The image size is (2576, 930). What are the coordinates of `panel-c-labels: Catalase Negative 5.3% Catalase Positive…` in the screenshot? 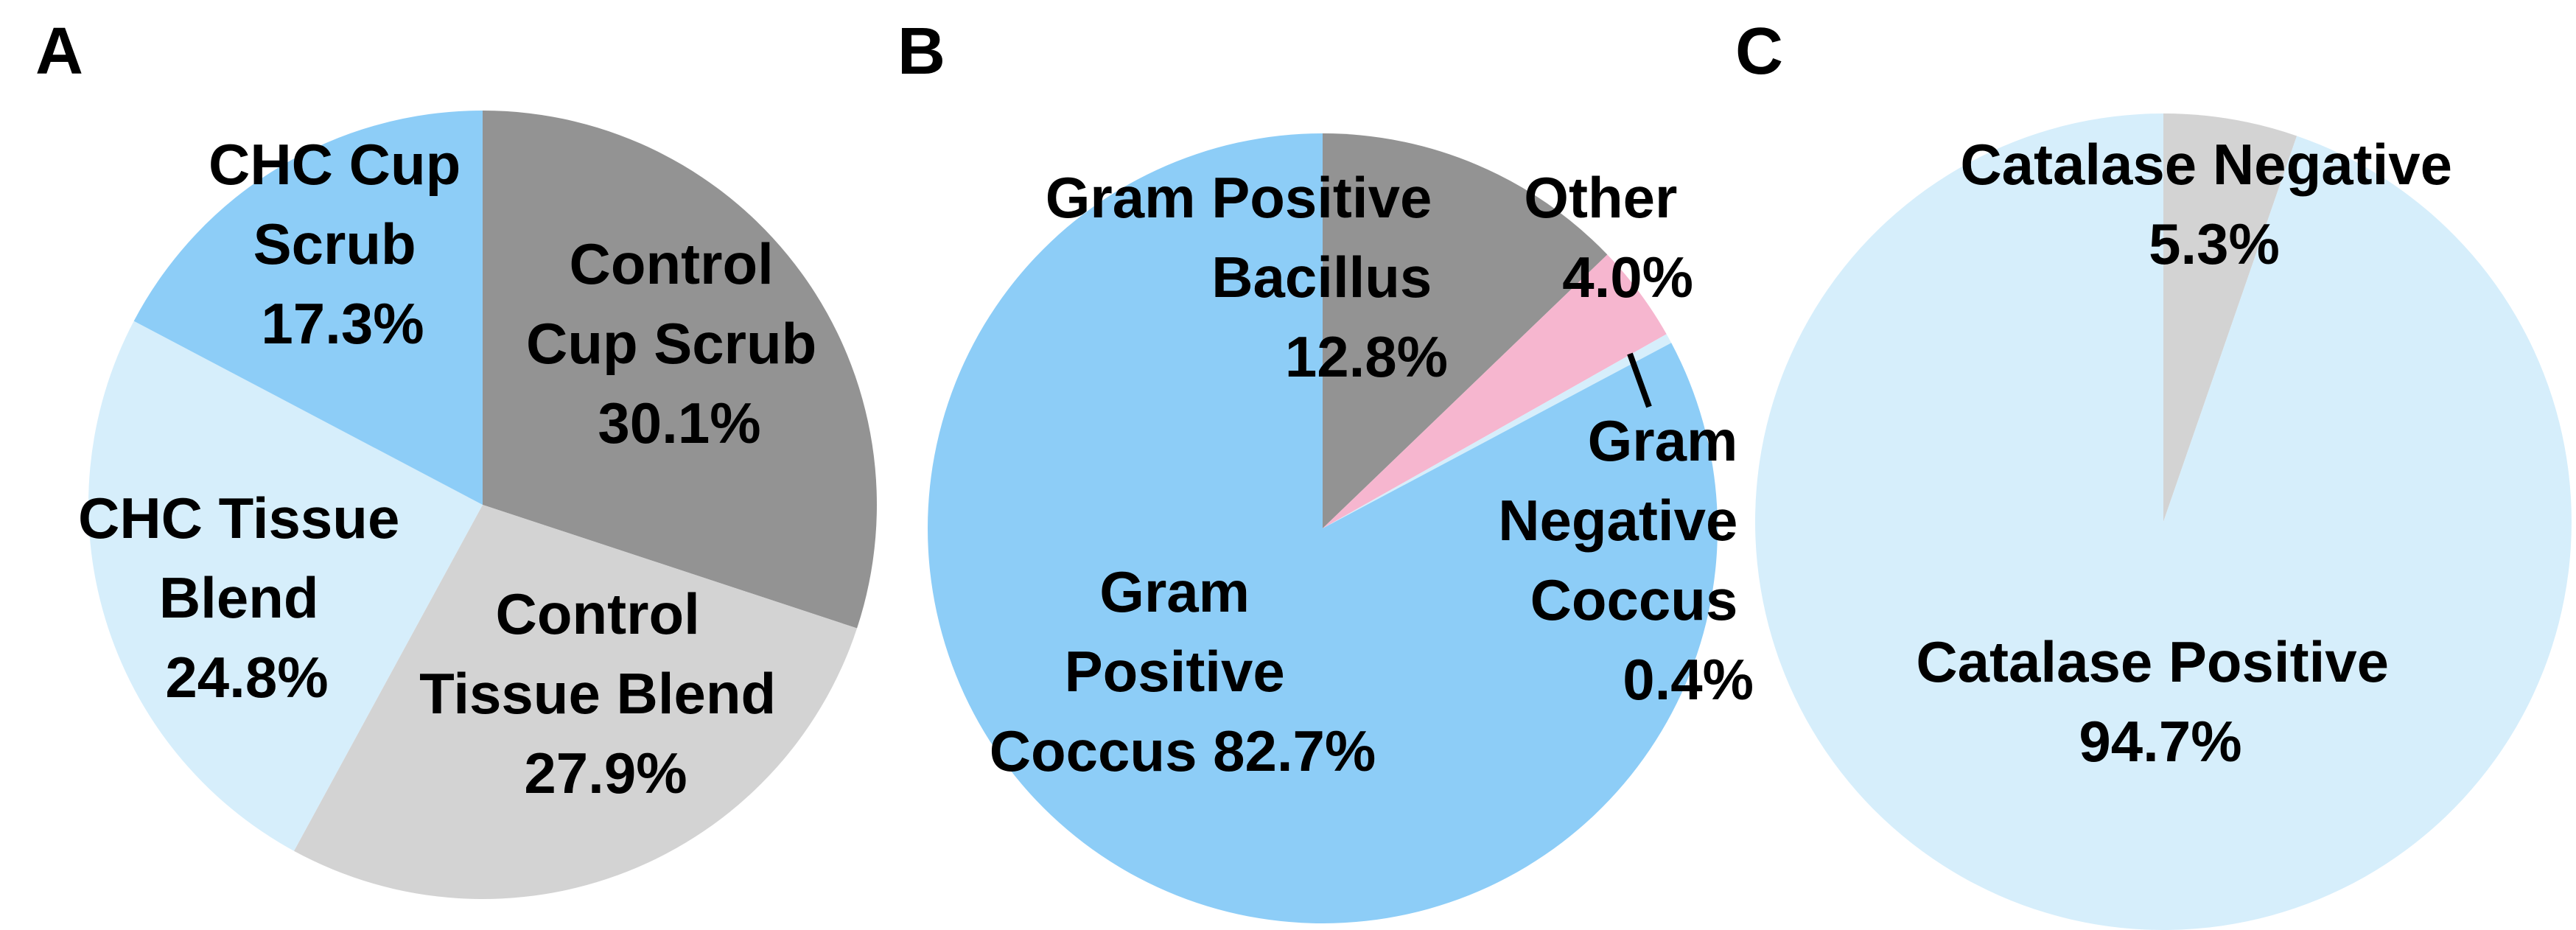 It's located at (2192, 453).